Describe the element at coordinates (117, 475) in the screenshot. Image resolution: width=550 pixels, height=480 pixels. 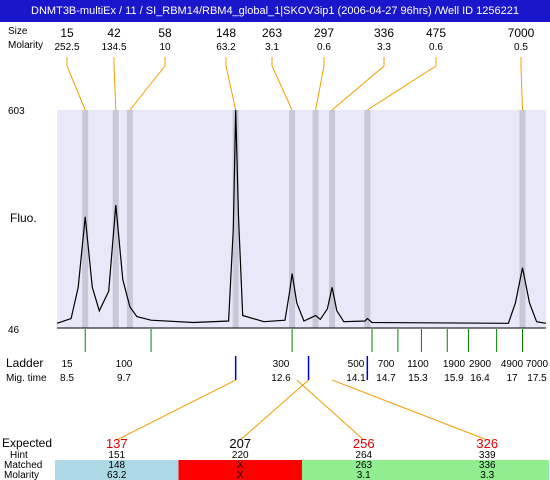
I see `molarity-value: 63.2` at that location.